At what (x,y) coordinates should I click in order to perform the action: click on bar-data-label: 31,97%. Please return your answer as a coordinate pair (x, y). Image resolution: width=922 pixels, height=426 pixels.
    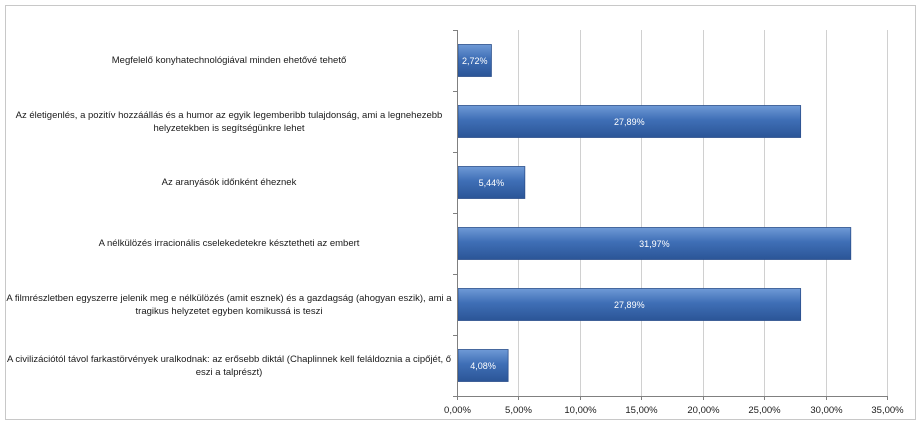
    Looking at the image, I should click on (654, 244).